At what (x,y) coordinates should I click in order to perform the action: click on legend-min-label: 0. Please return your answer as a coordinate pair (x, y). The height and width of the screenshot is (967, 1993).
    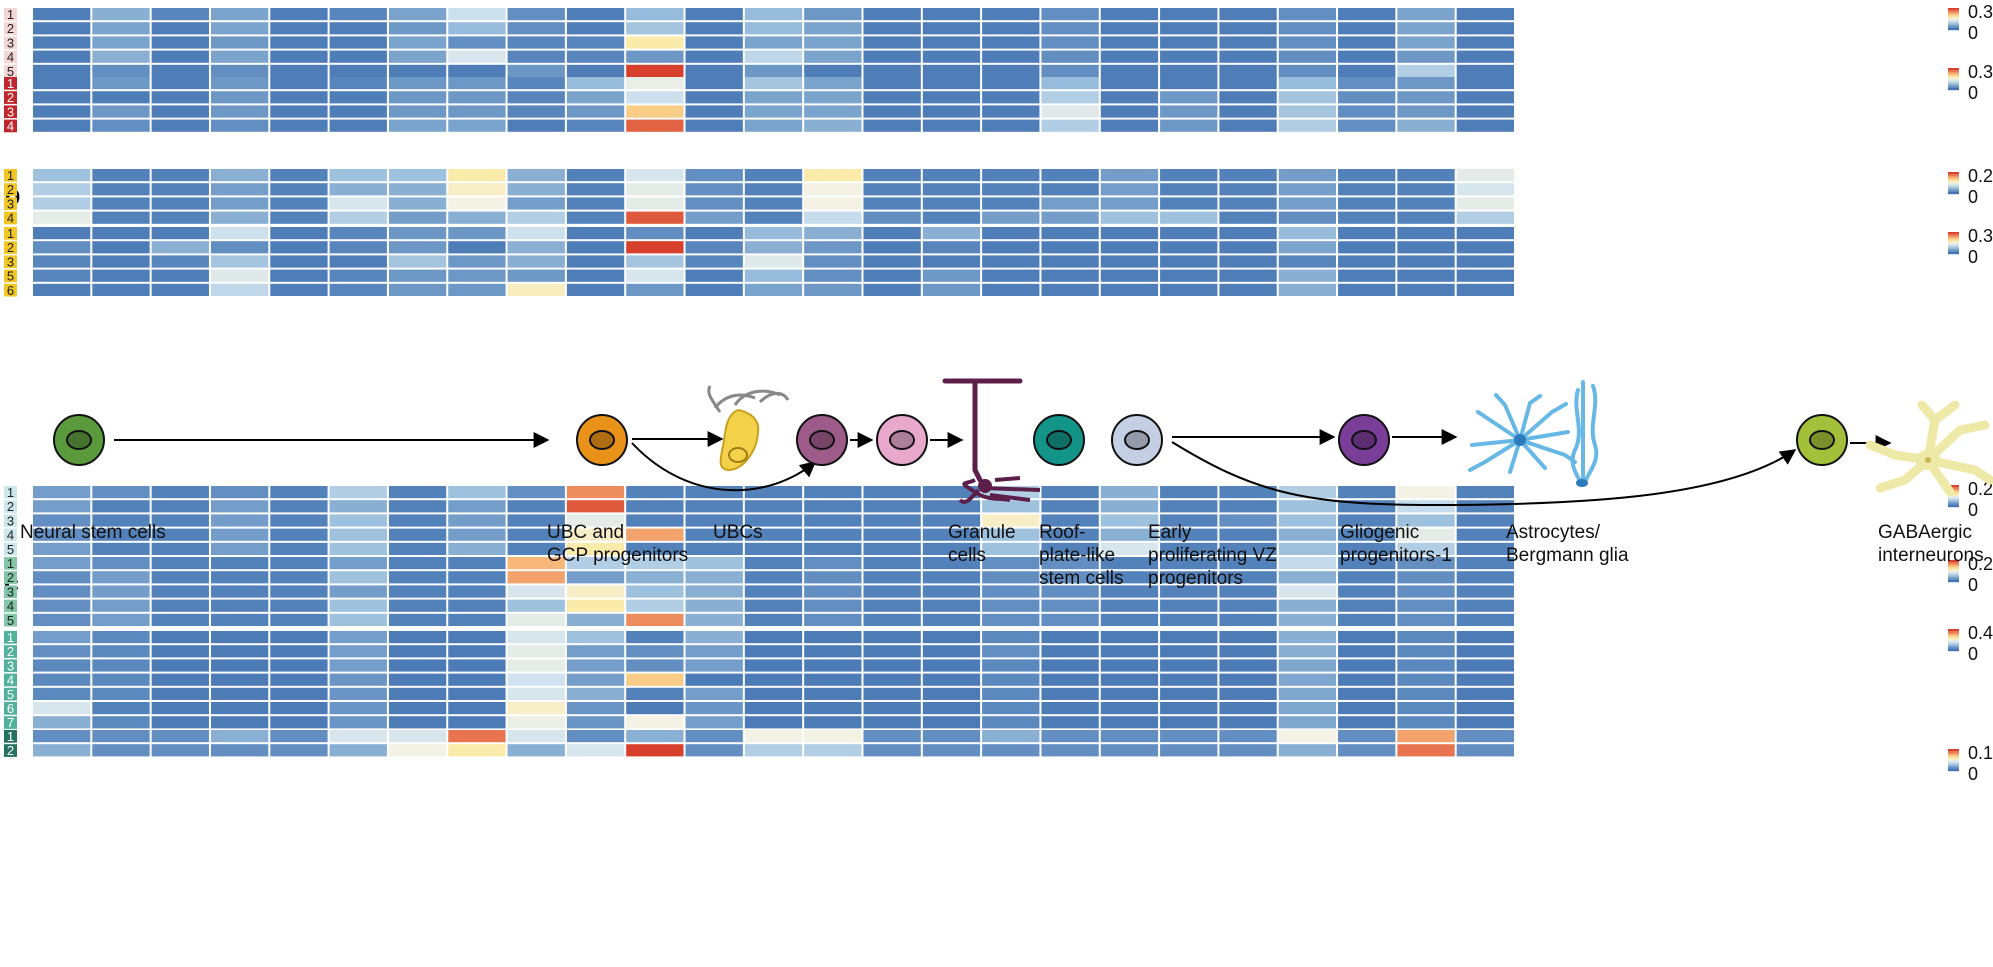
    Looking at the image, I should click on (1973, 585).